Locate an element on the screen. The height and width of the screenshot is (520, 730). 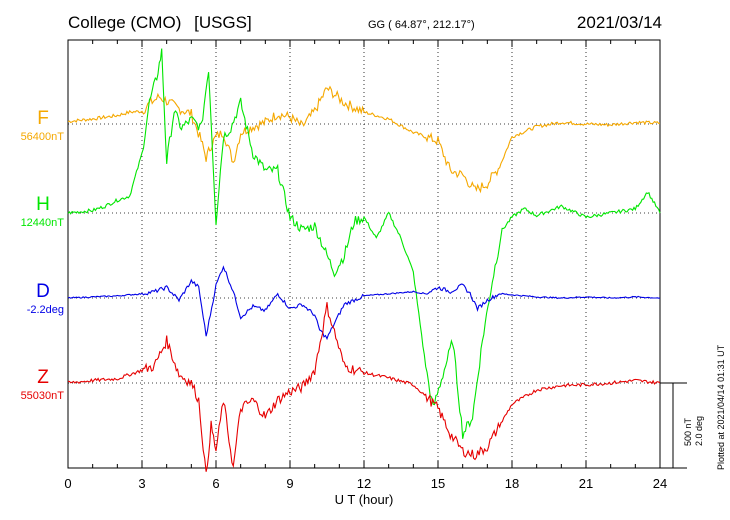
plotted-at-note: Plotted at 2021/04/14 01:31 UT is located at coordinates (721, 407).